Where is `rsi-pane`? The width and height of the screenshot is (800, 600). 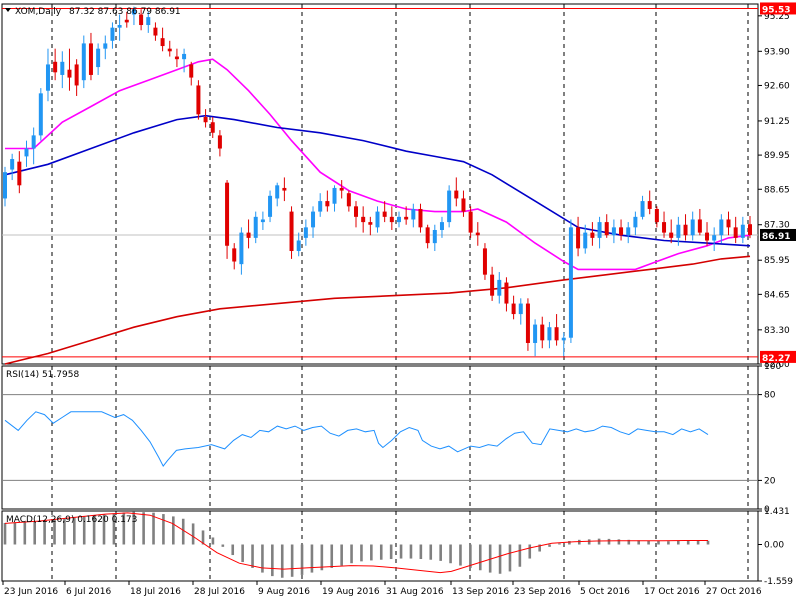
rsi-pane is located at coordinates (380, 437).